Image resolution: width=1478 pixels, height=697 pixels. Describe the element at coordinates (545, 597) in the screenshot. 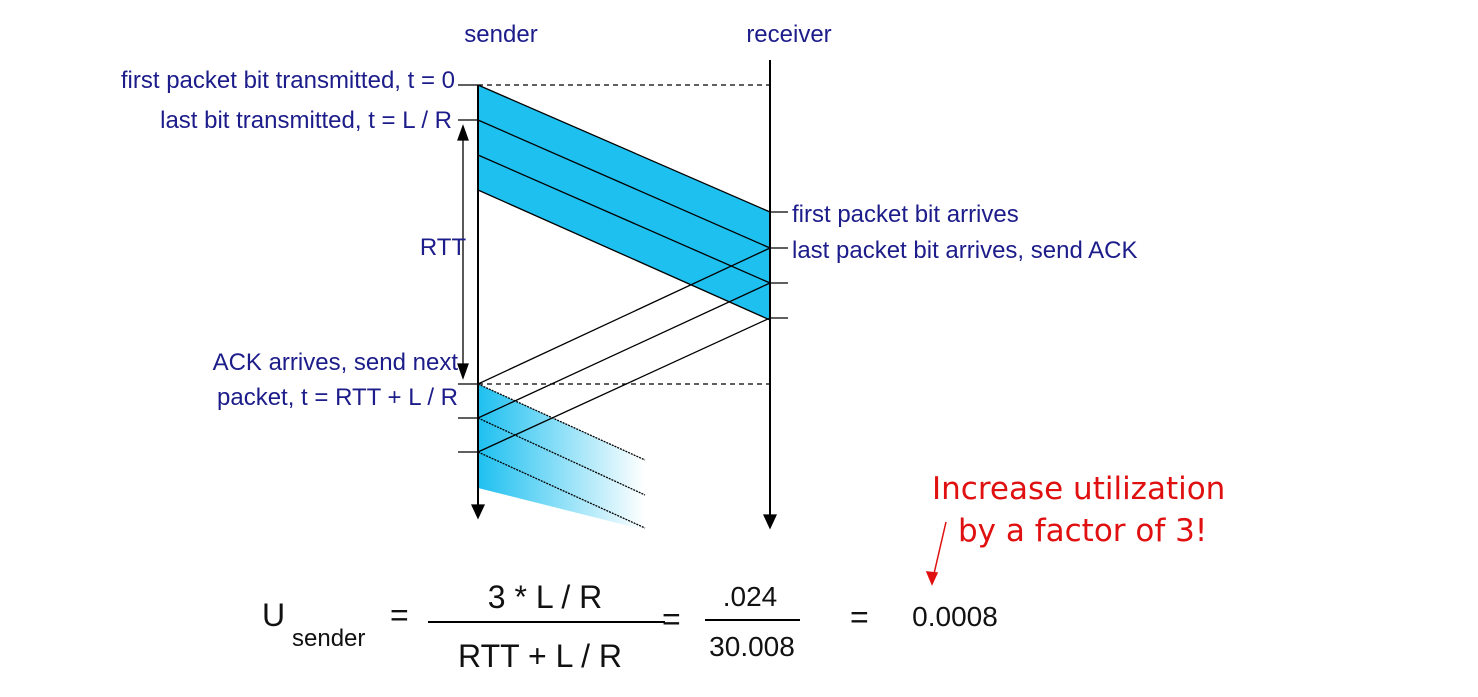

I see `formula-numerator: 3 * L / R` at that location.